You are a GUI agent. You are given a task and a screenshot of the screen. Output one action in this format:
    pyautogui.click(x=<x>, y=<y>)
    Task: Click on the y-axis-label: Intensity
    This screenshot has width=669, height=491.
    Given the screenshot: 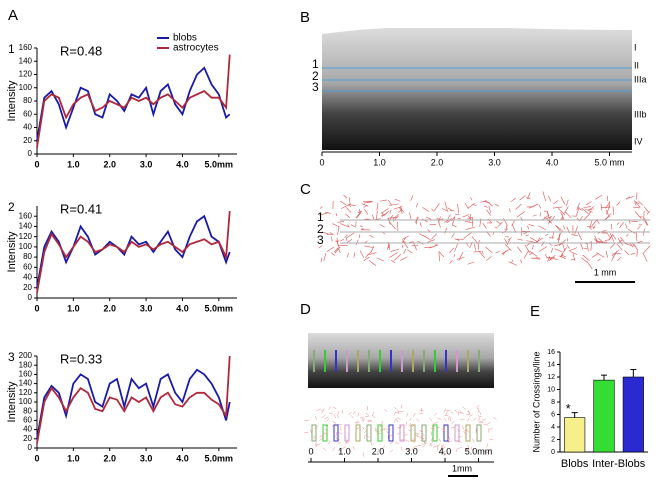 What is the action you would take?
    pyautogui.click(x=12, y=100)
    